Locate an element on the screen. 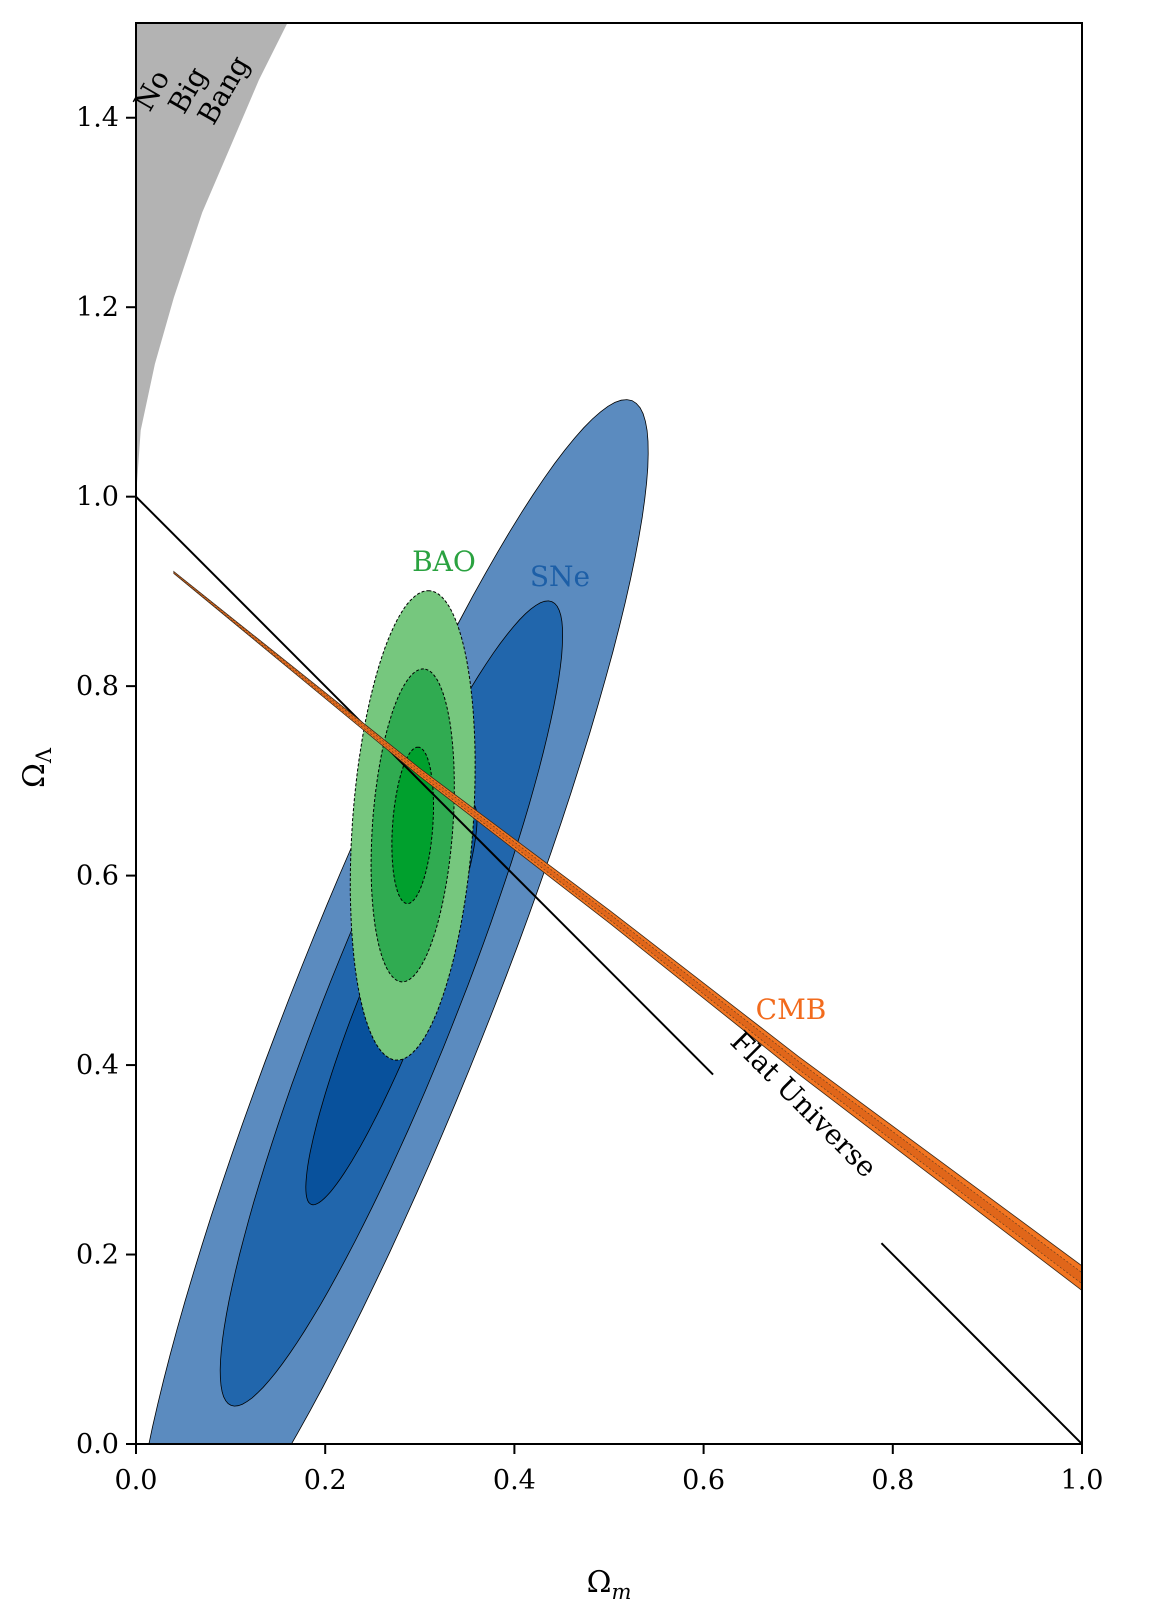  y-tick-label: 0.2 is located at coordinates (97, 1255).